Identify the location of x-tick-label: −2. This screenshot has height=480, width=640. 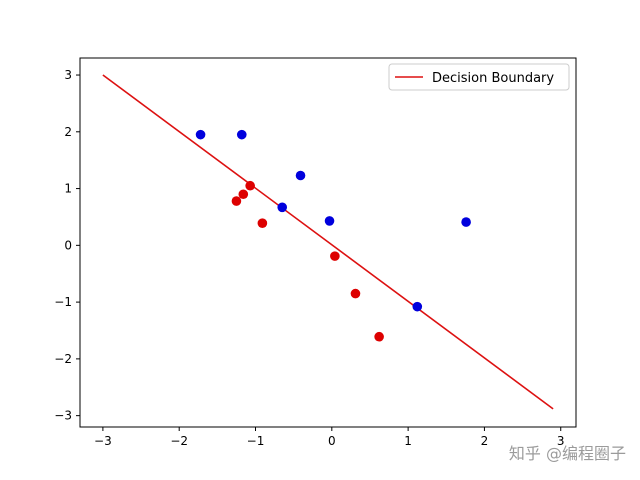
(179, 441).